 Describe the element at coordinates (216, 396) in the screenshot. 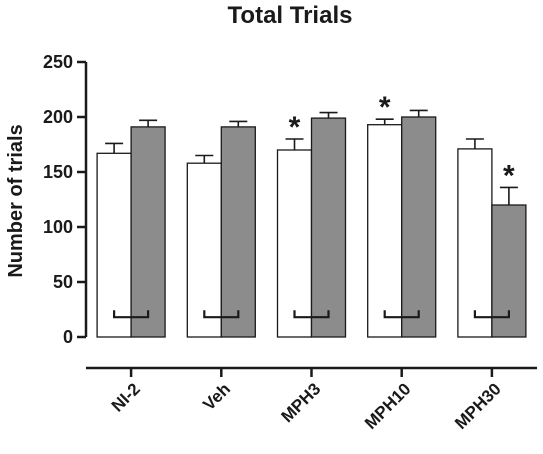

I see `x-tick-label: Veh` at that location.